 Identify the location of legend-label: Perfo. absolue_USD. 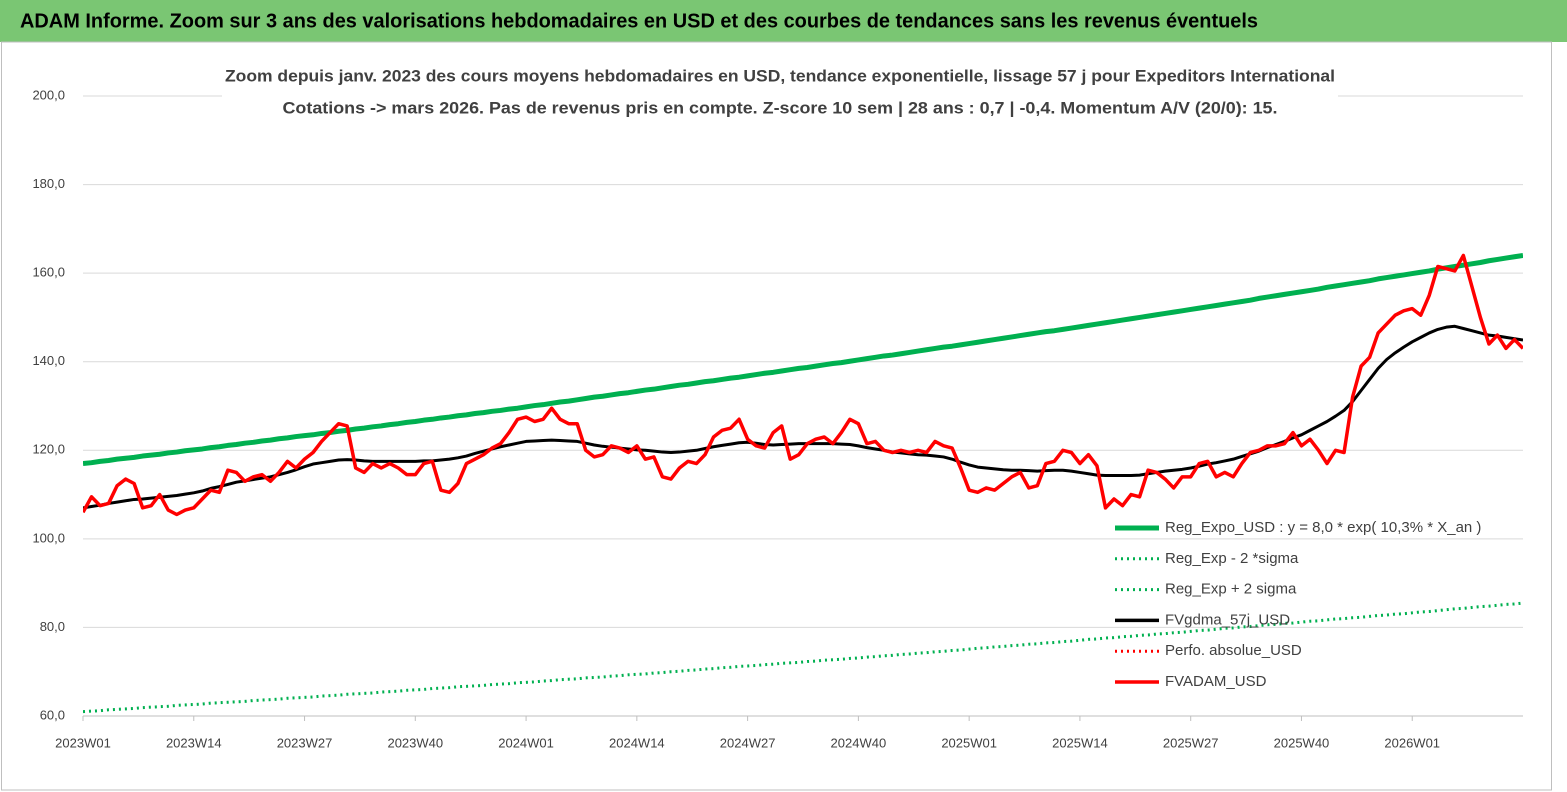
(1233, 650).